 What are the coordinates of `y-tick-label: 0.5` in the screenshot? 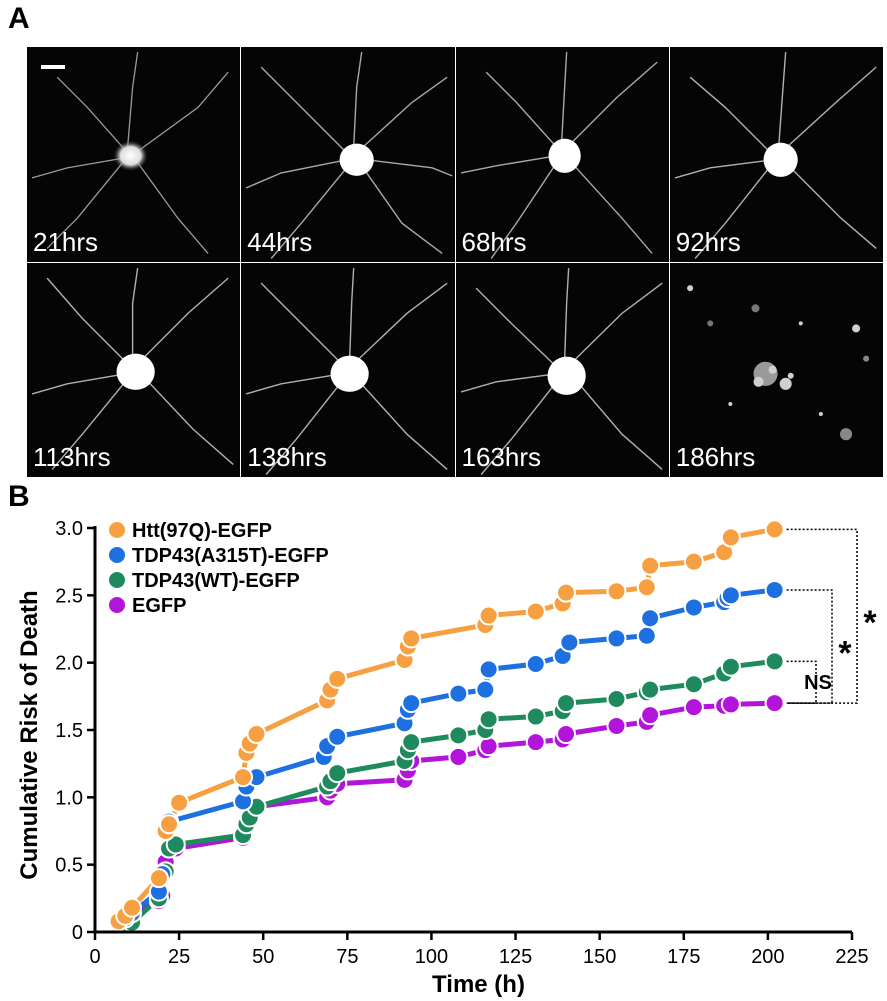 It's located at (69, 866).